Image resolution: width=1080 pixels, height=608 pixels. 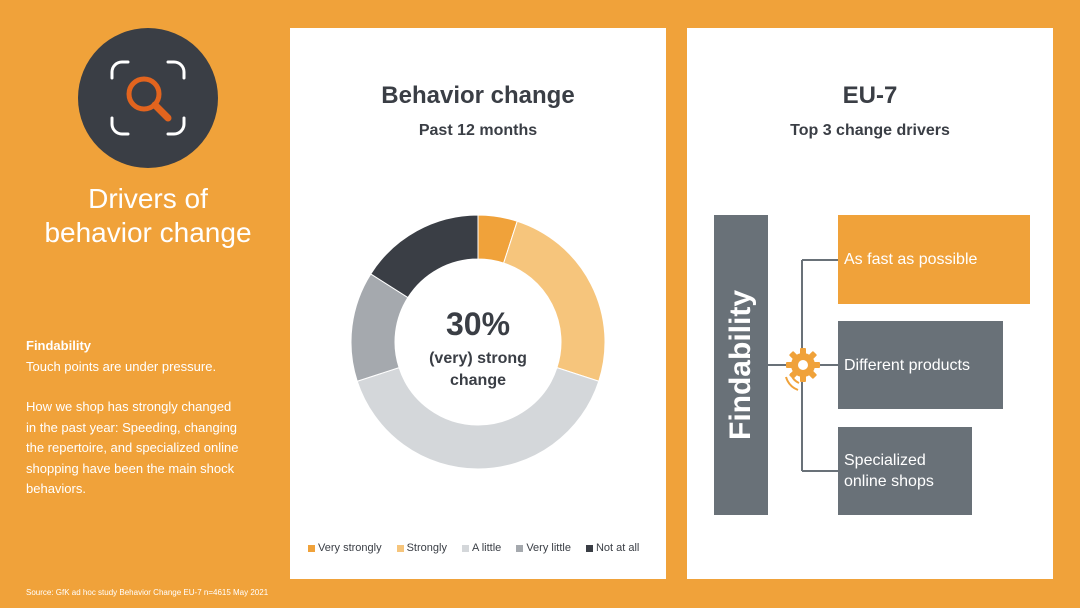 What do you see at coordinates (478, 358) in the screenshot?
I see `donut-center-label-line1: (very) strong` at bounding box center [478, 358].